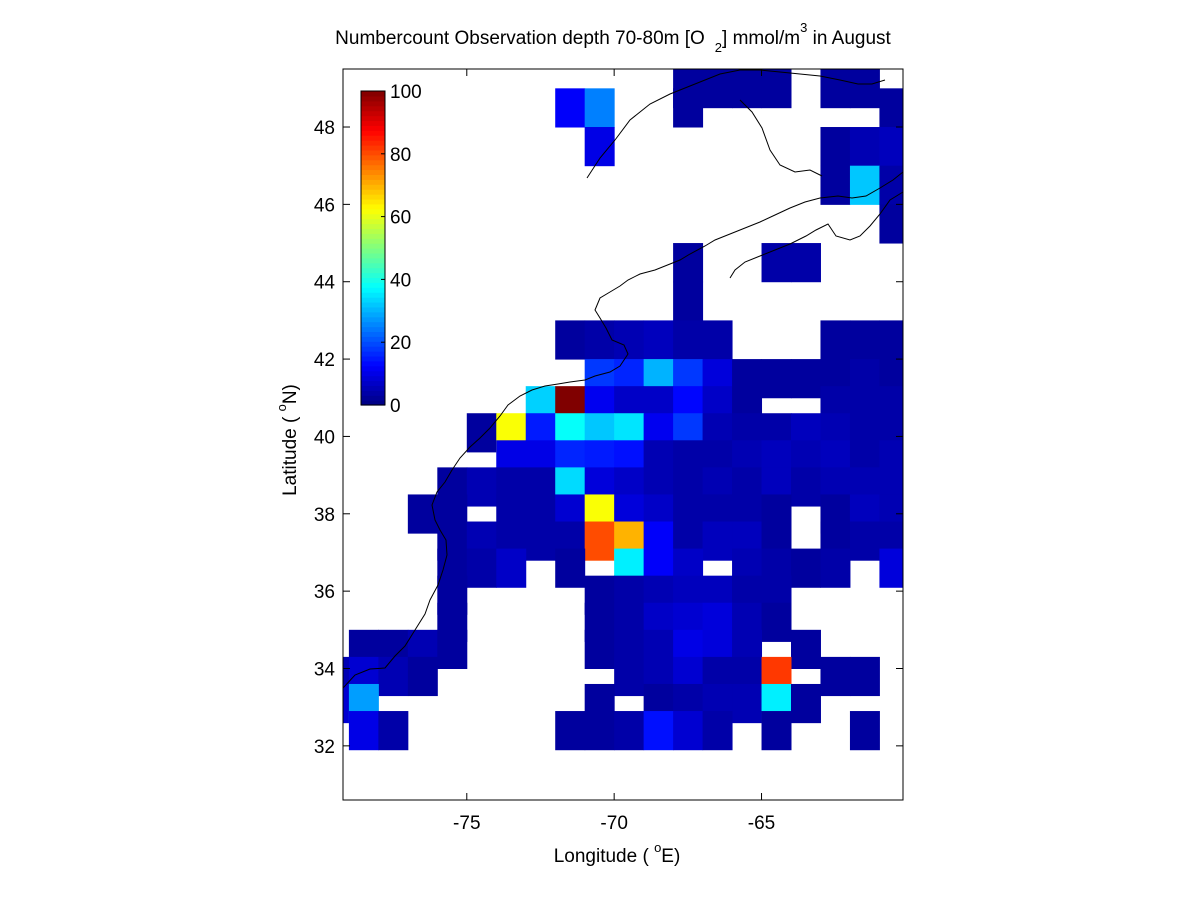 This screenshot has width=1200, height=900. Describe the element at coordinates (391, 249) in the screenshot. I see `colorbar: 0 20 40 60 80 100` at that location.